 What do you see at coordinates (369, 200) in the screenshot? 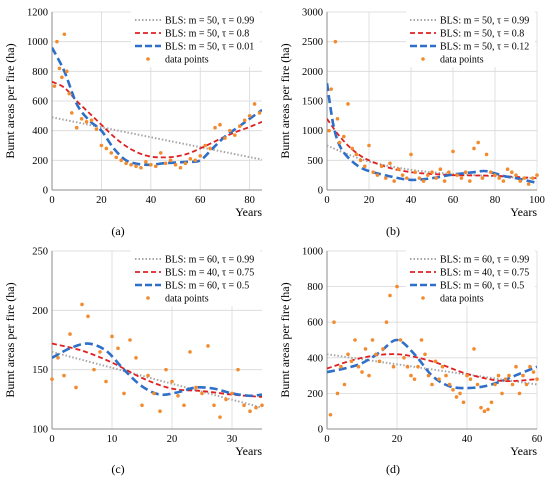
I see `x-tick-label: 20` at bounding box center [369, 200].